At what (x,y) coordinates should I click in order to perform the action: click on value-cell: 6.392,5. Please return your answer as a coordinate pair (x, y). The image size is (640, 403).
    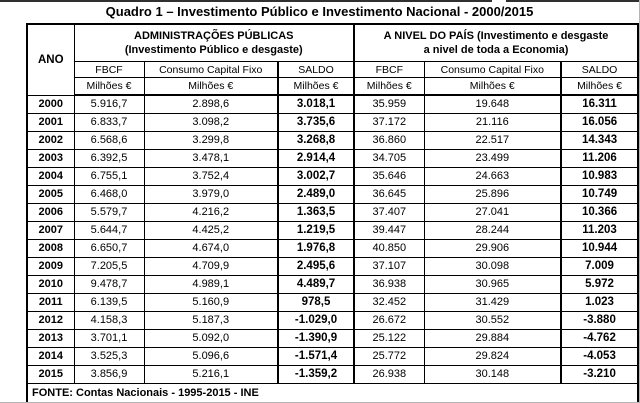
    Looking at the image, I should click on (109, 158).